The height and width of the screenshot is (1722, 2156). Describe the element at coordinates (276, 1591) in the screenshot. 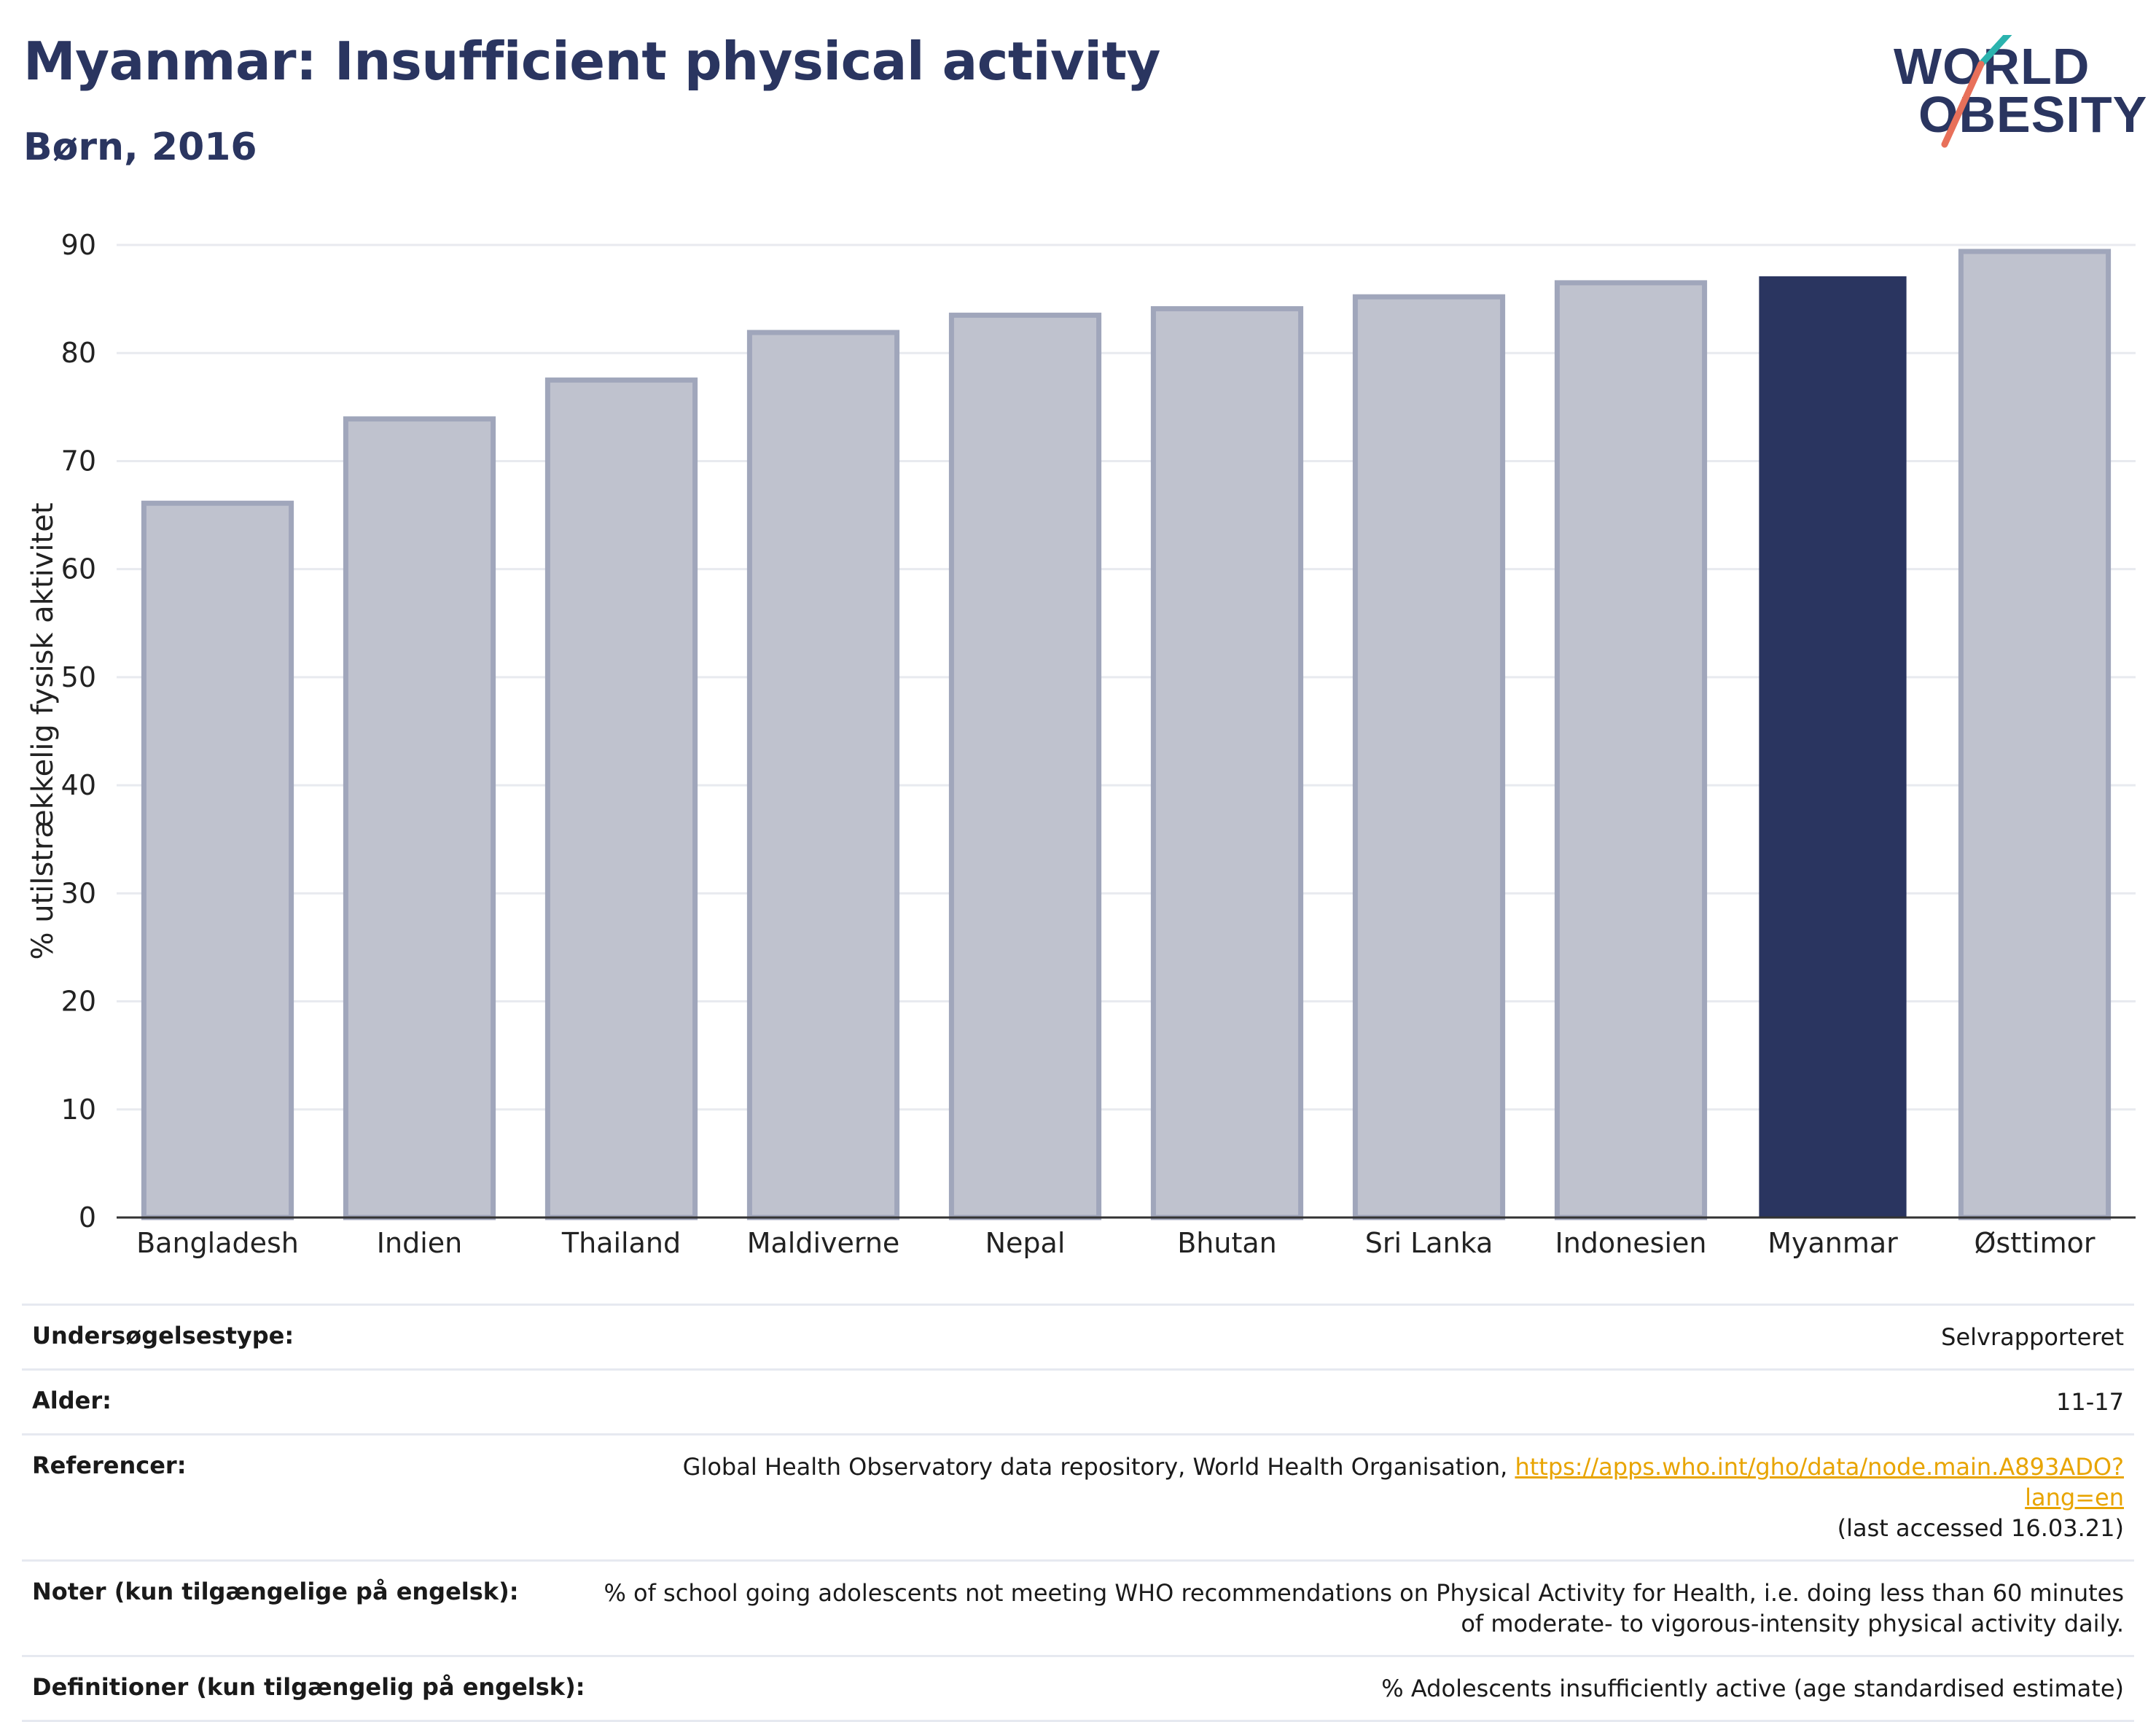

I see `info-key: Noter (kun tilgængelige på engelsk):` at that location.